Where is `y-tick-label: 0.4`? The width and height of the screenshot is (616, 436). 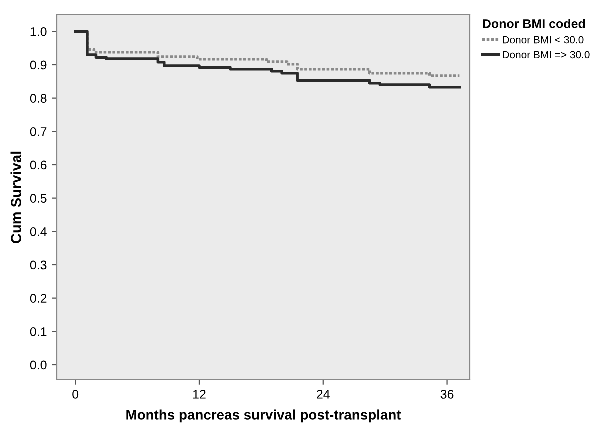
y-tick-label: 0.4 is located at coordinates (38, 231).